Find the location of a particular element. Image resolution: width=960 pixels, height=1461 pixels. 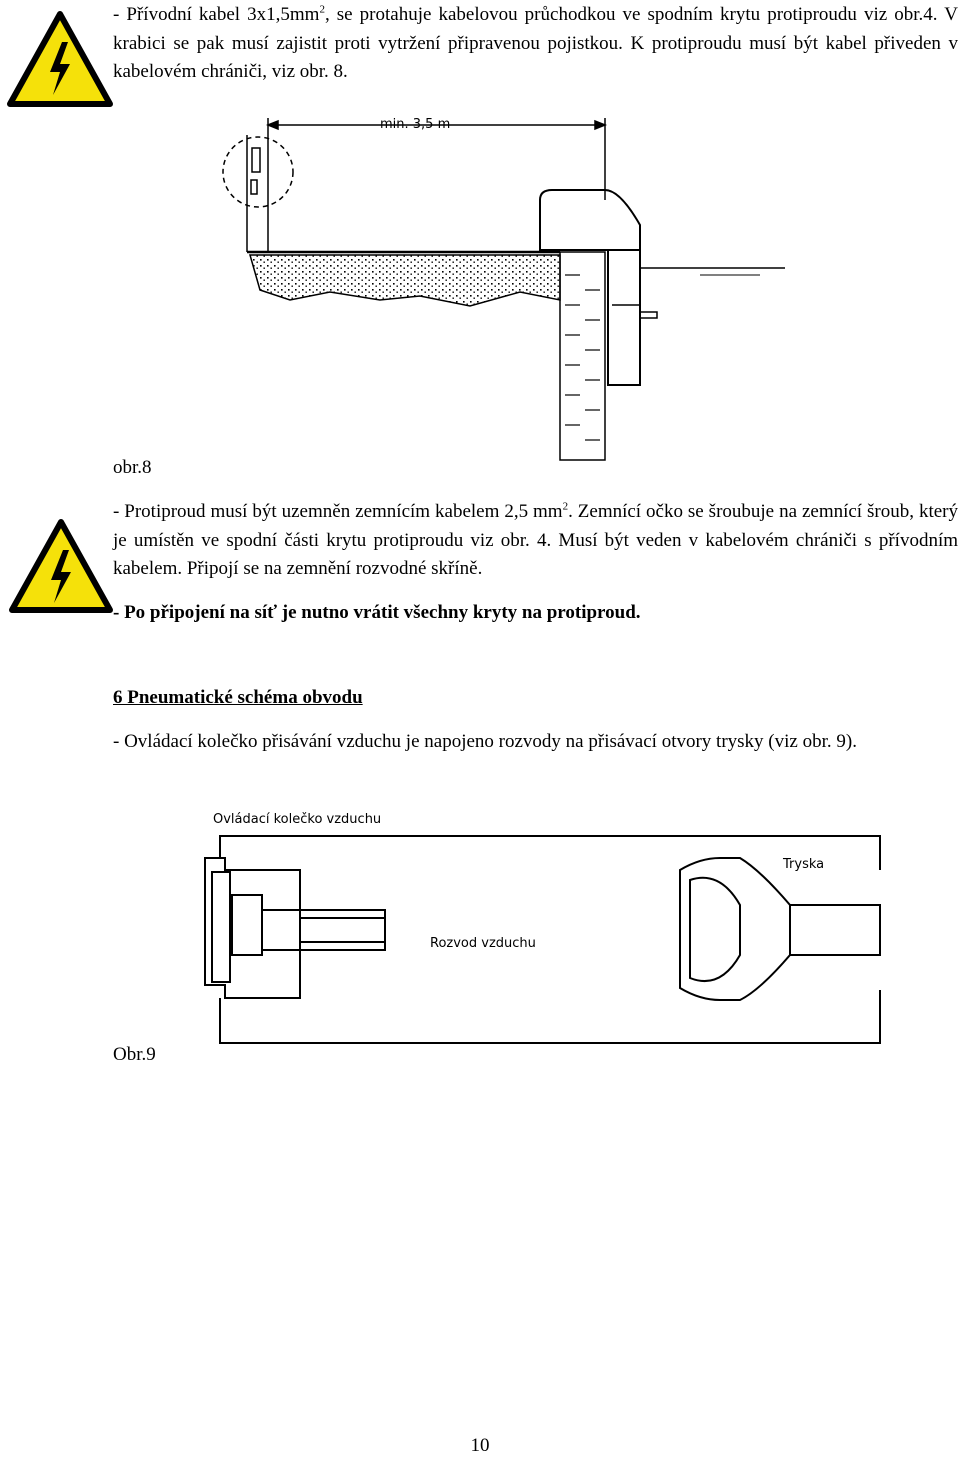

text: - Přívodní kabel 3x1,5mm is located at coordinates (216, 14).